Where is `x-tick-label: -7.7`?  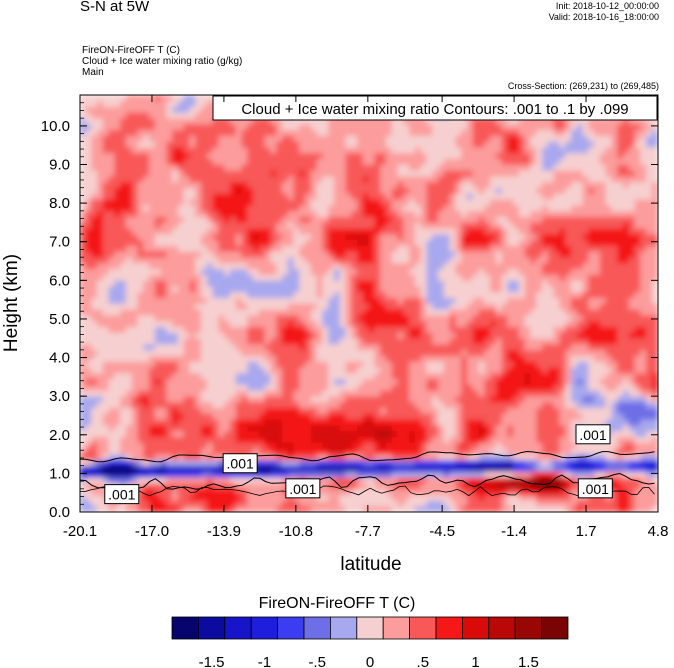
x-tick-label: -7.7 is located at coordinates (368, 531).